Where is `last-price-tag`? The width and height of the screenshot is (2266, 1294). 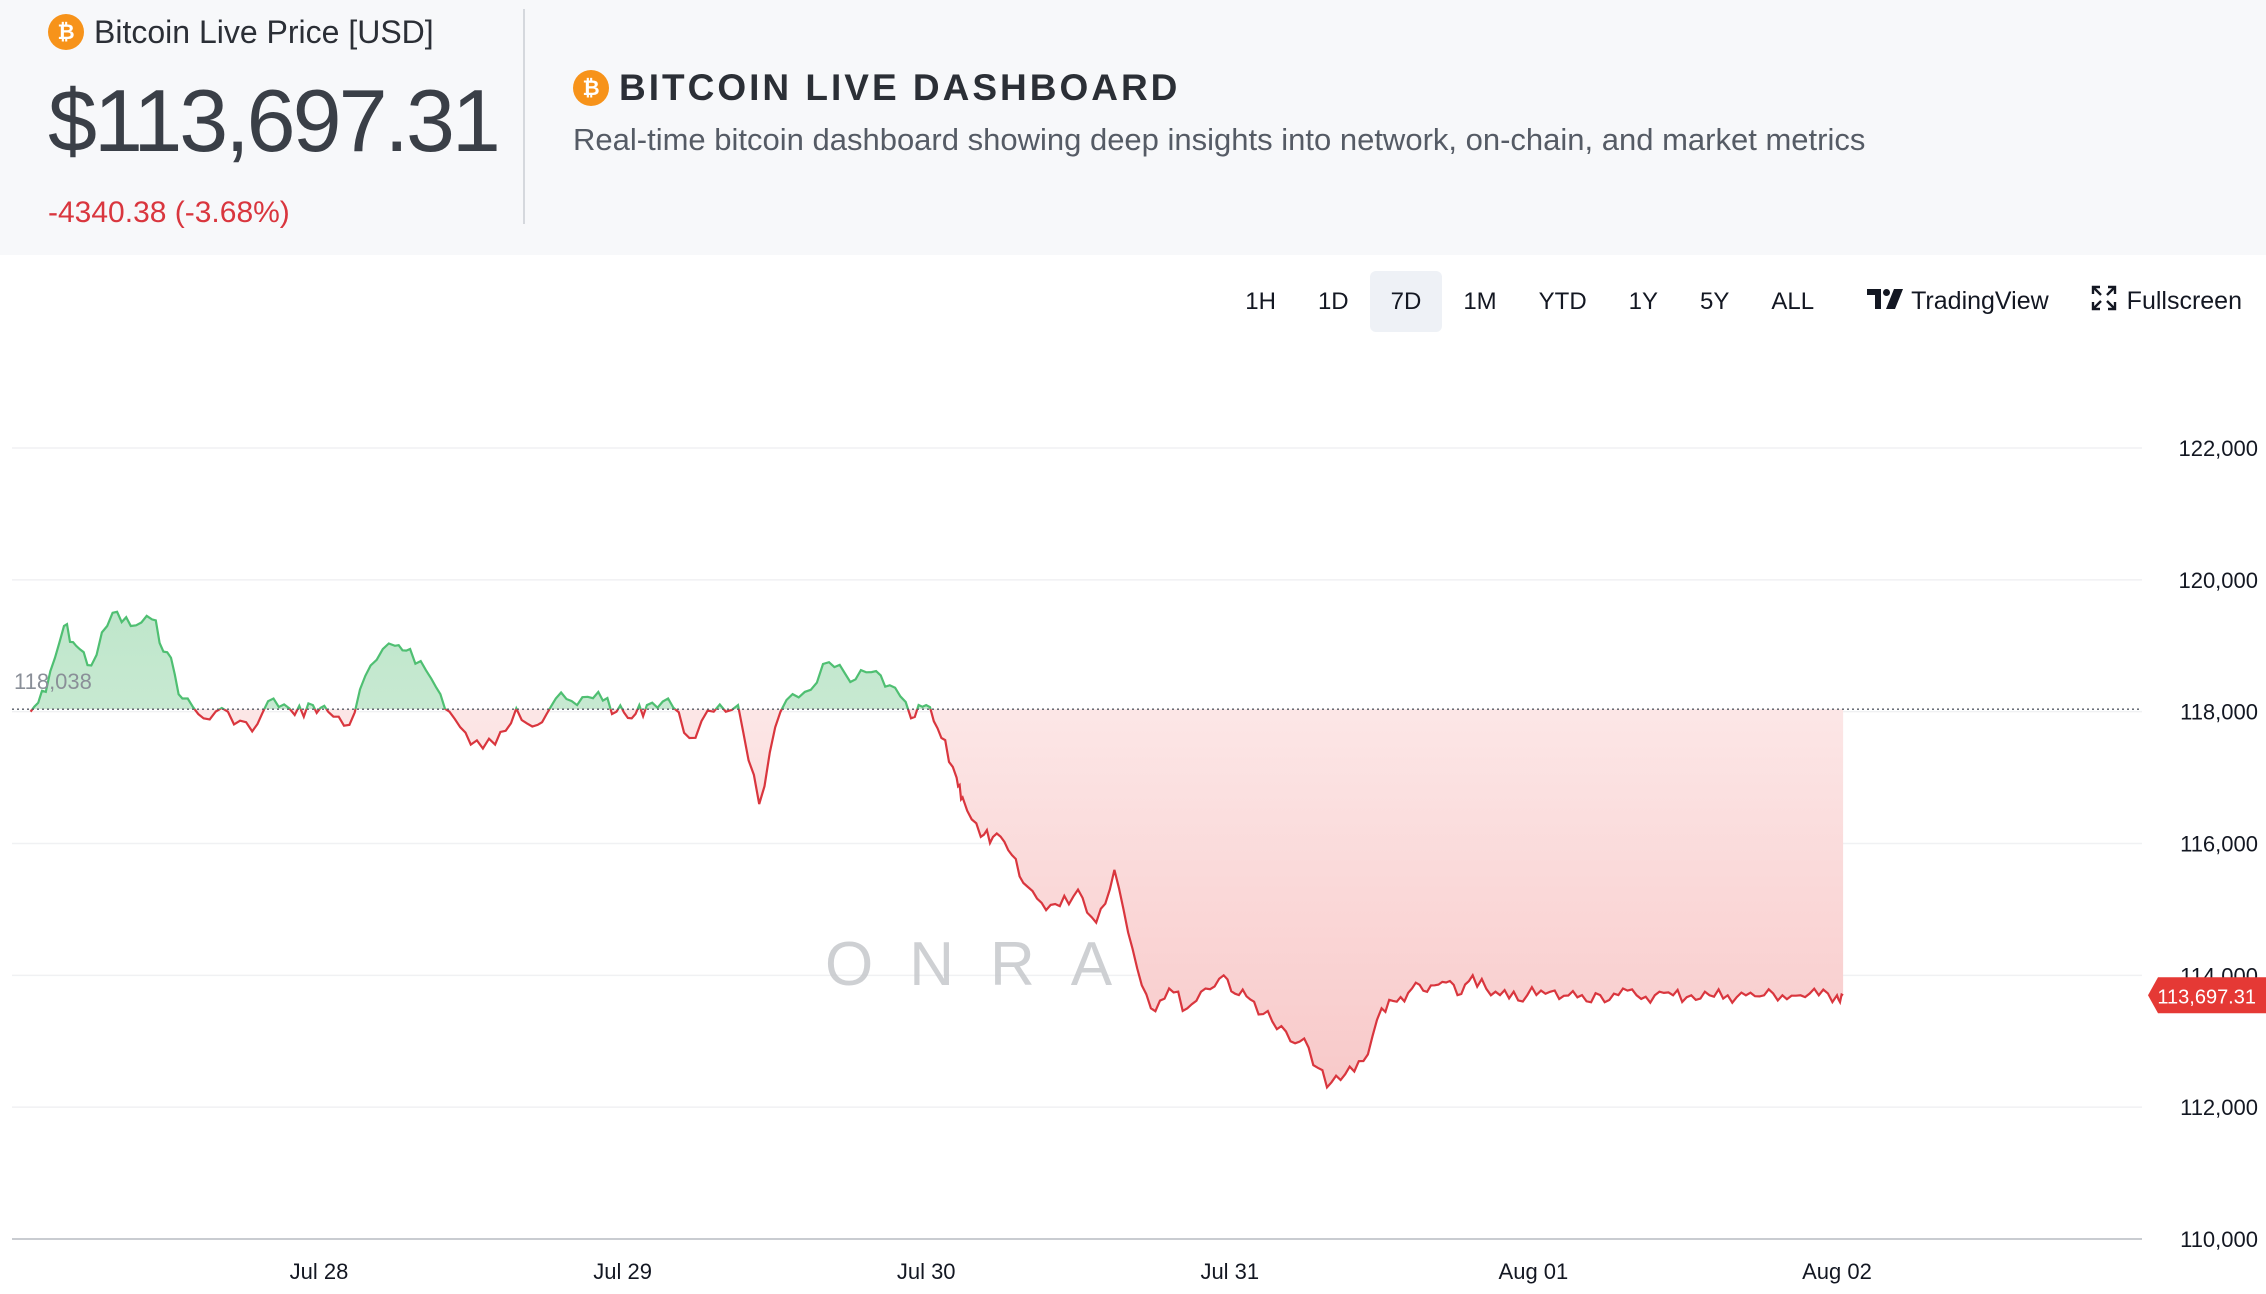 last-price-tag is located at coordinates (2207, 995).